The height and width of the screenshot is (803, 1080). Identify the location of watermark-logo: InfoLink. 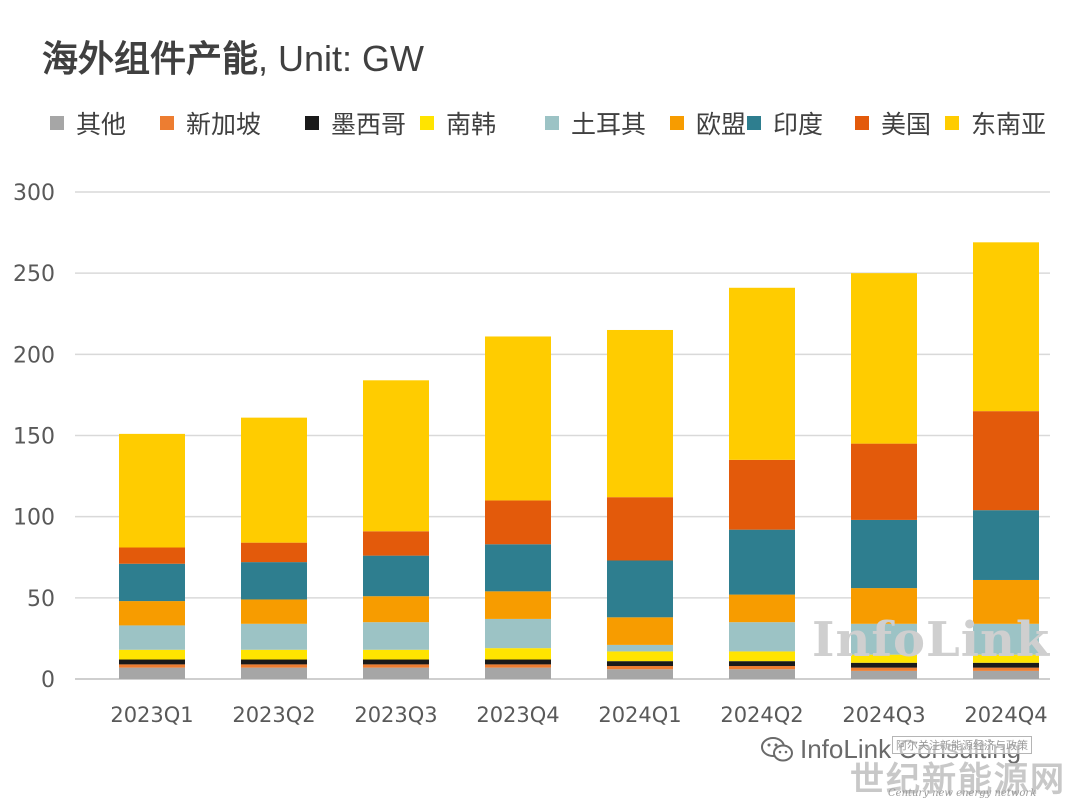
(931, 640).